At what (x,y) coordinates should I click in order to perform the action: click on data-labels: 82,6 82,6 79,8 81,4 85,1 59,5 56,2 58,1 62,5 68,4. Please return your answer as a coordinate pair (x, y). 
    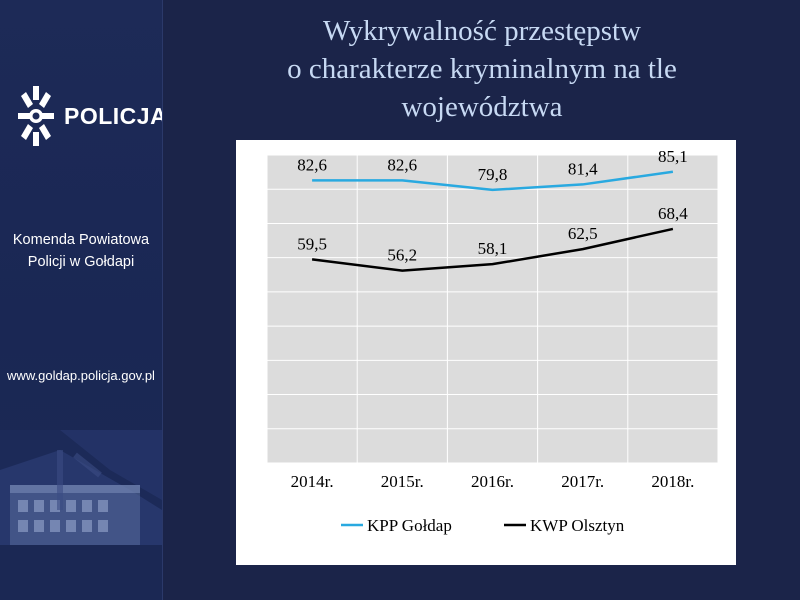
    Looking at the image, I should click on (492, 206).